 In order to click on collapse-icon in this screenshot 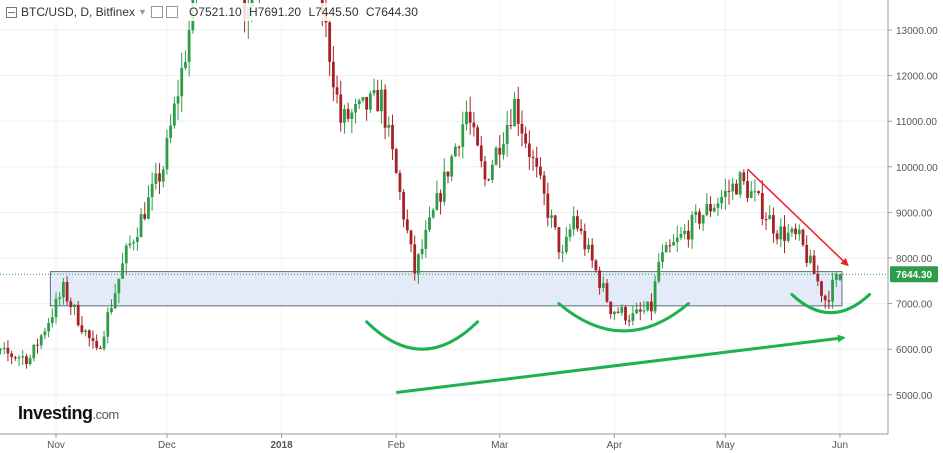, I will do `click(11, 12)`.